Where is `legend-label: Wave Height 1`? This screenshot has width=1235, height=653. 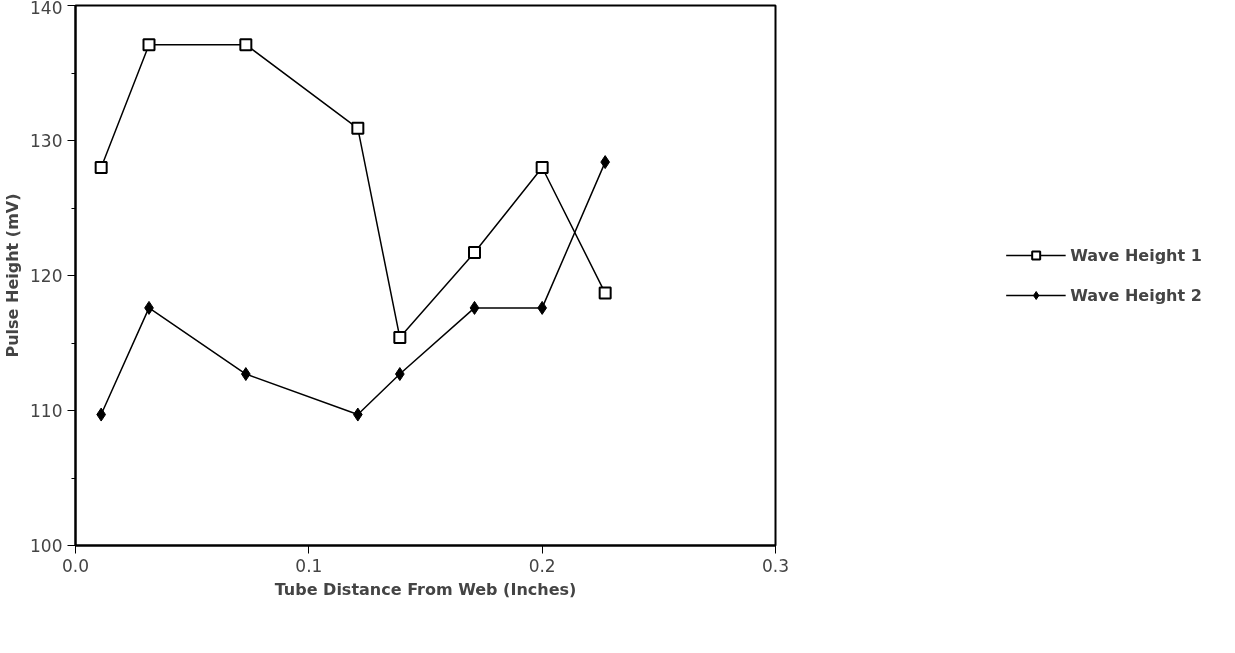 legend-label: Wave Height 1 is located at coordinates (1136, 255).